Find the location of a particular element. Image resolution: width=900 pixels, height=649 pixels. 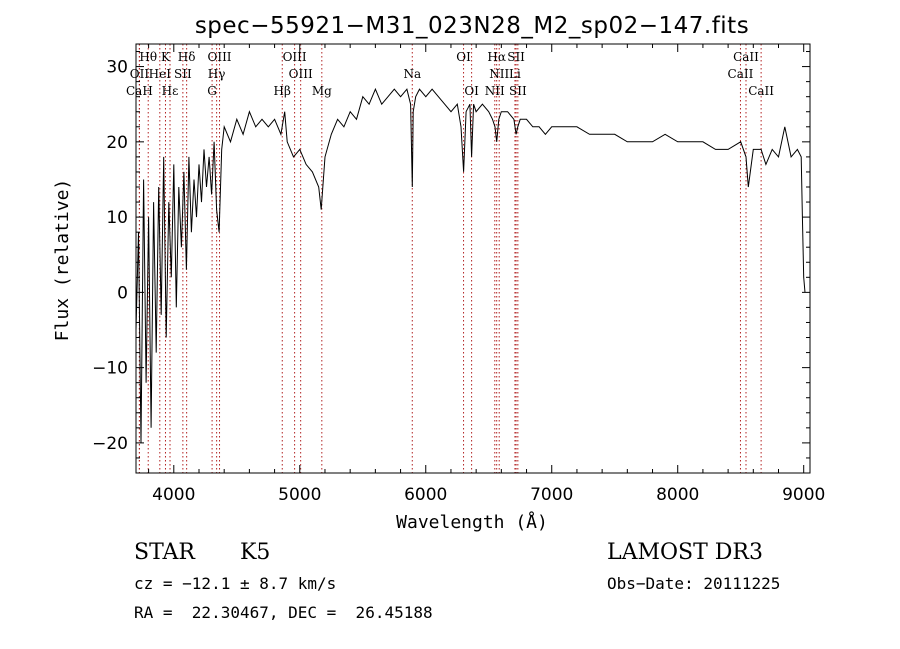

y-axis-label: Flux (relative) is located at coordinates (62, 260).